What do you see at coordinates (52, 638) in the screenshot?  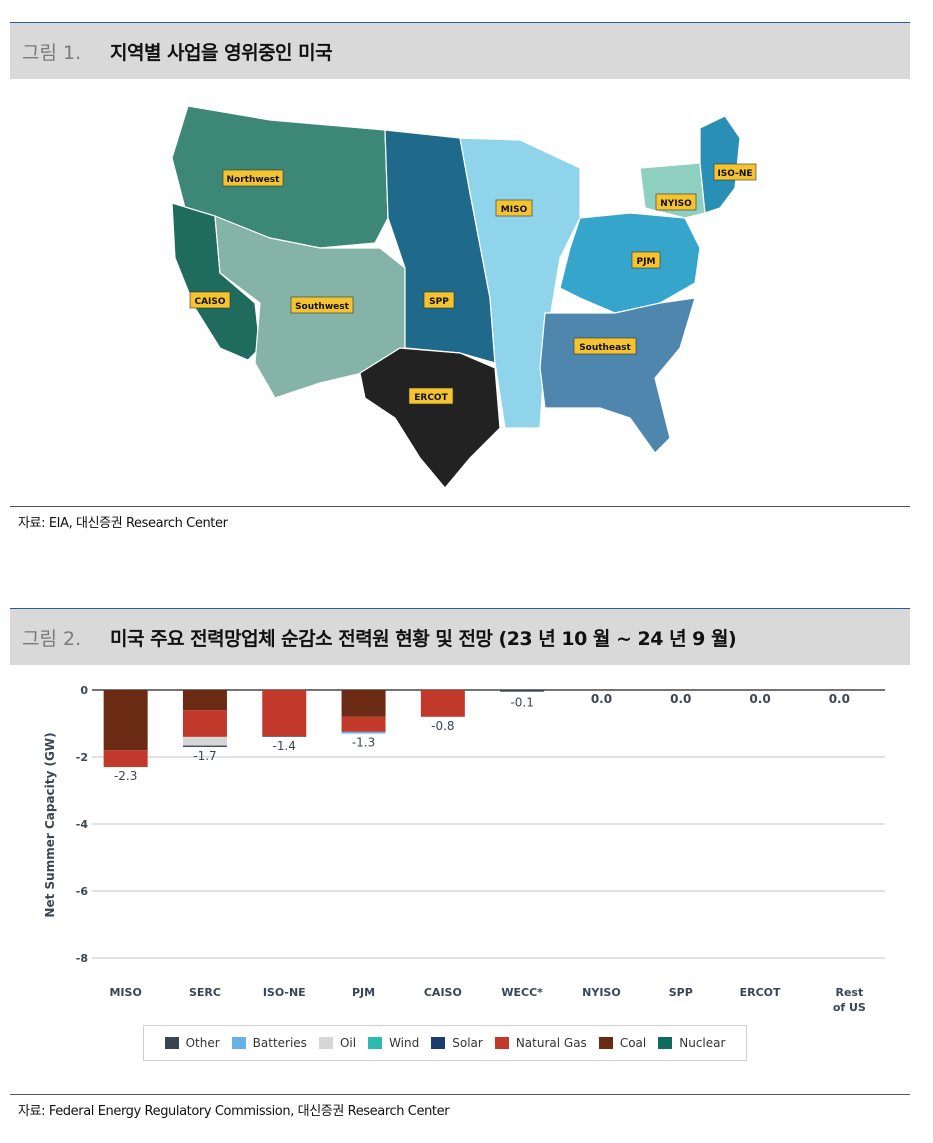 I see `figure2-number: 그림 2.` at bounding box center [52, 638].